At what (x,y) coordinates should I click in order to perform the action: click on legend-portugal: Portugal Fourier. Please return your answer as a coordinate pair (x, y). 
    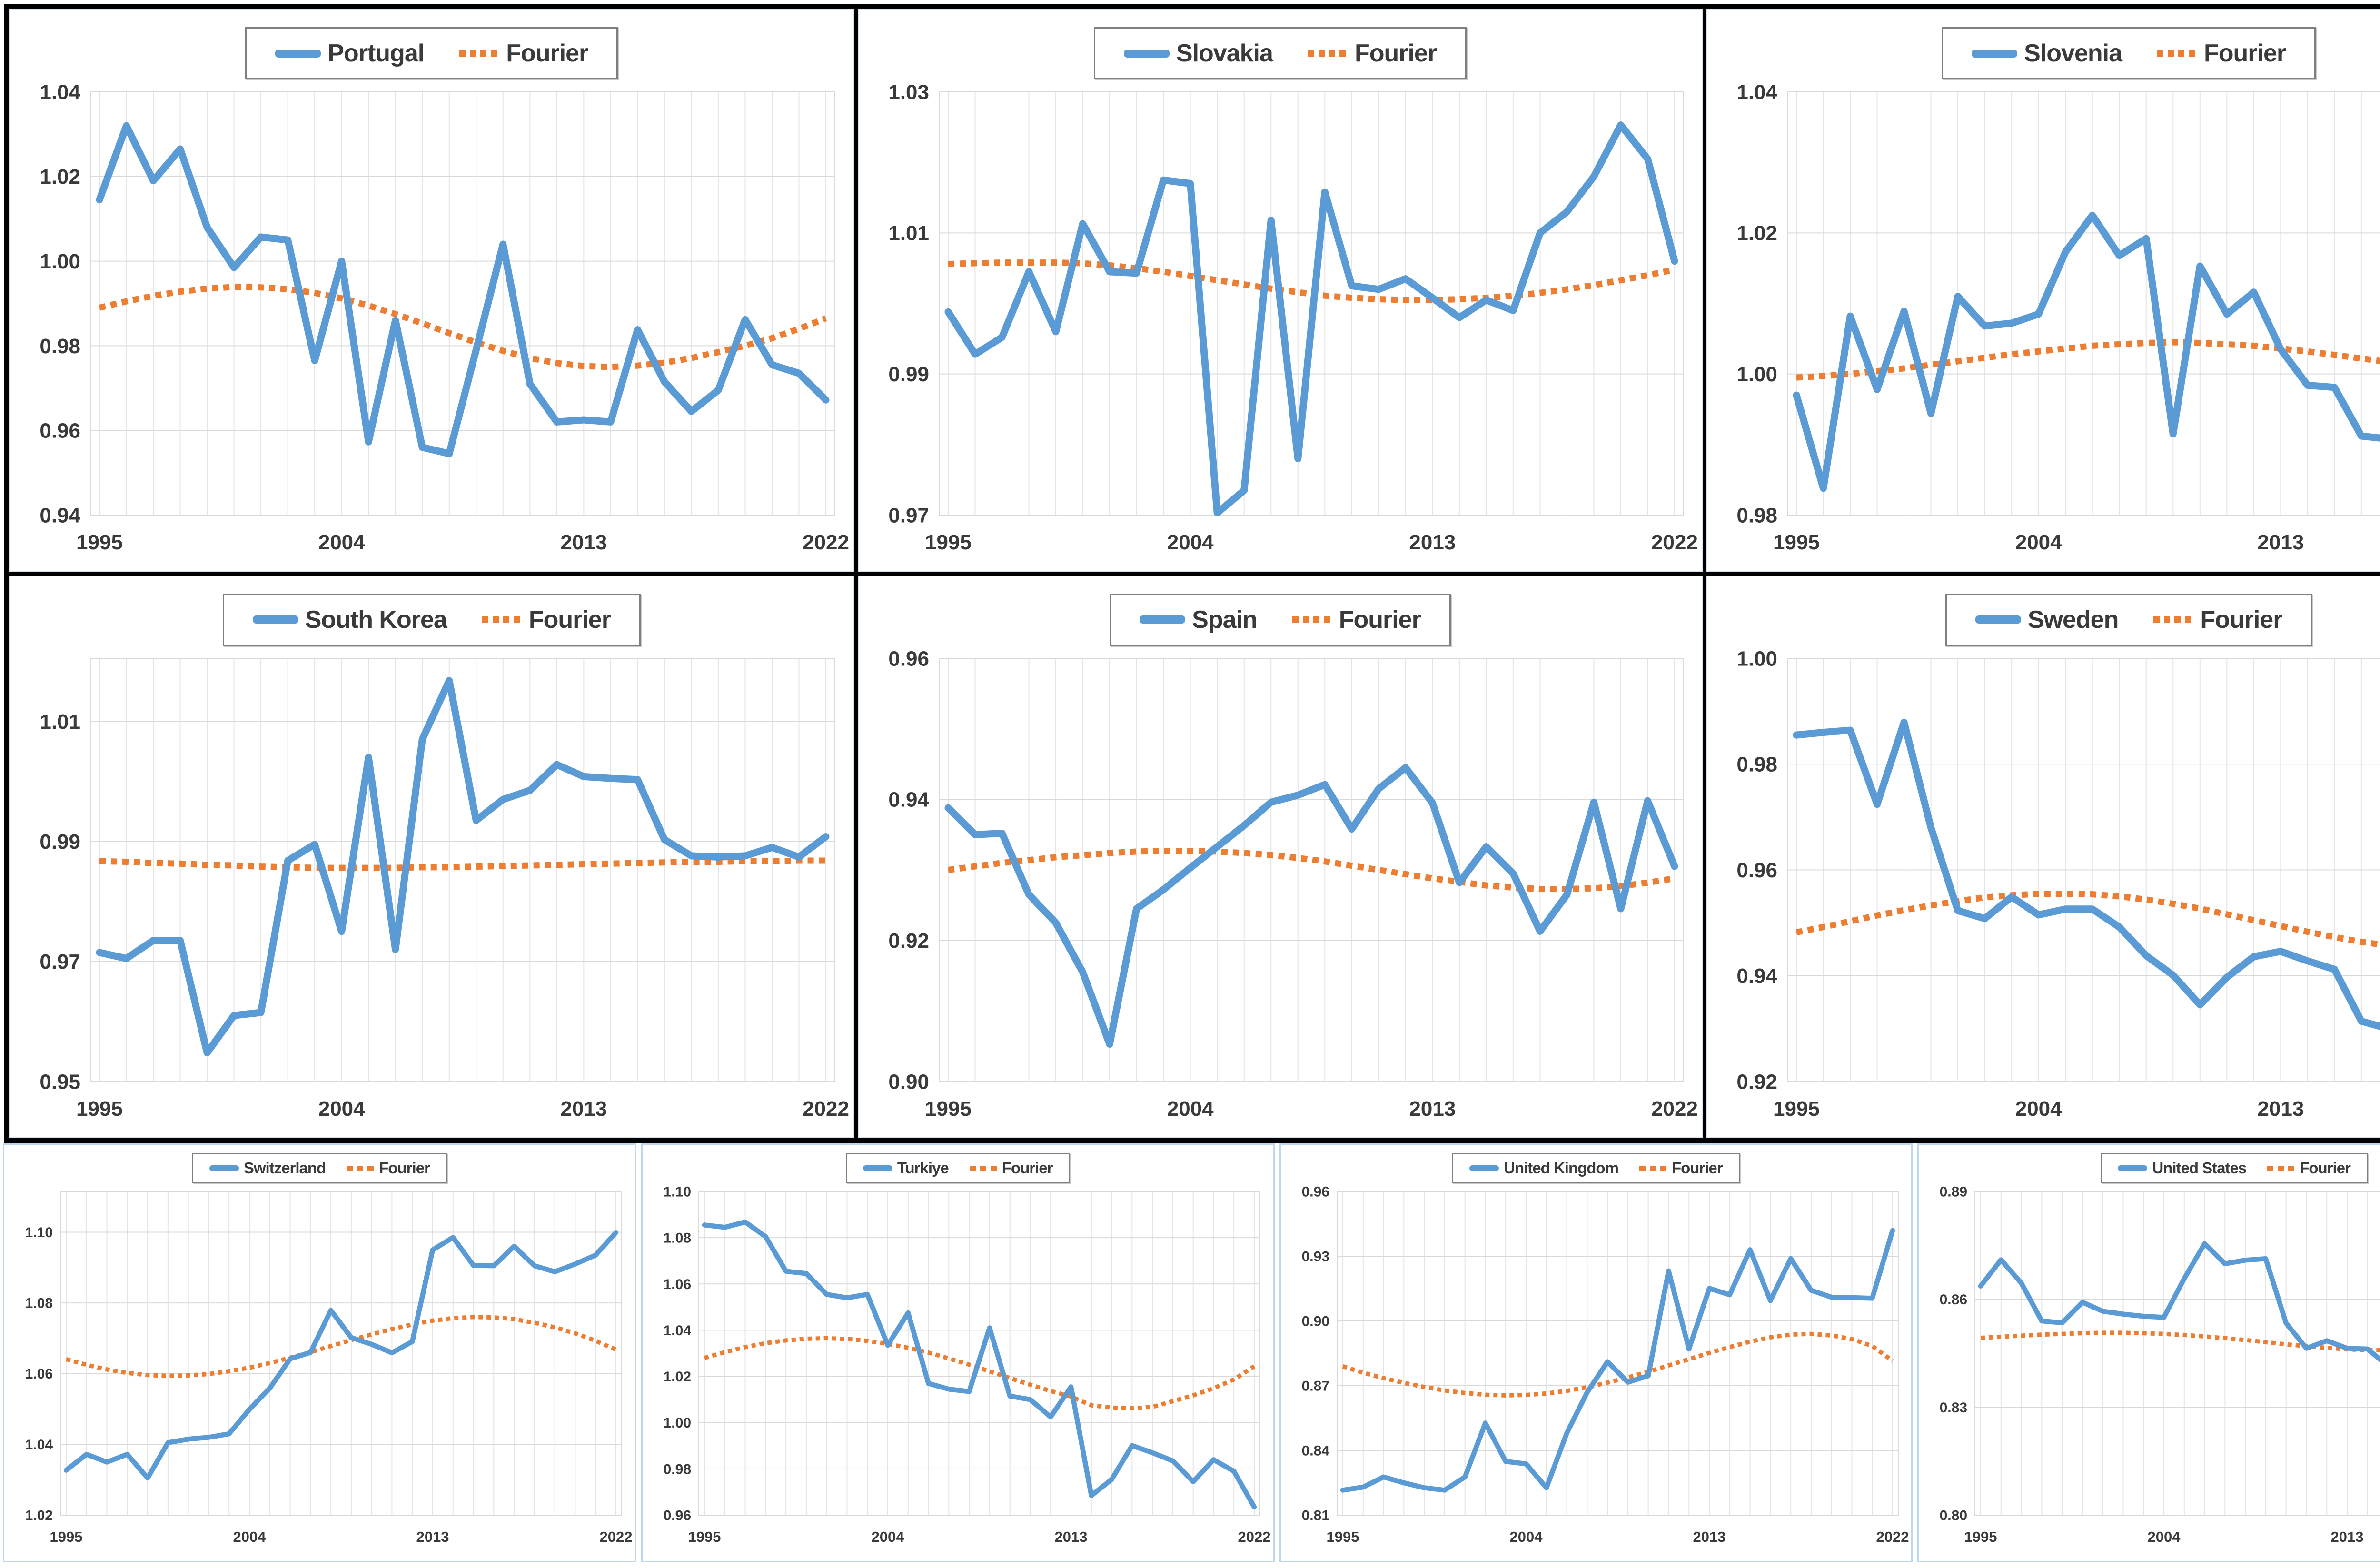
    Looking at the image, I should click on (431, 53).